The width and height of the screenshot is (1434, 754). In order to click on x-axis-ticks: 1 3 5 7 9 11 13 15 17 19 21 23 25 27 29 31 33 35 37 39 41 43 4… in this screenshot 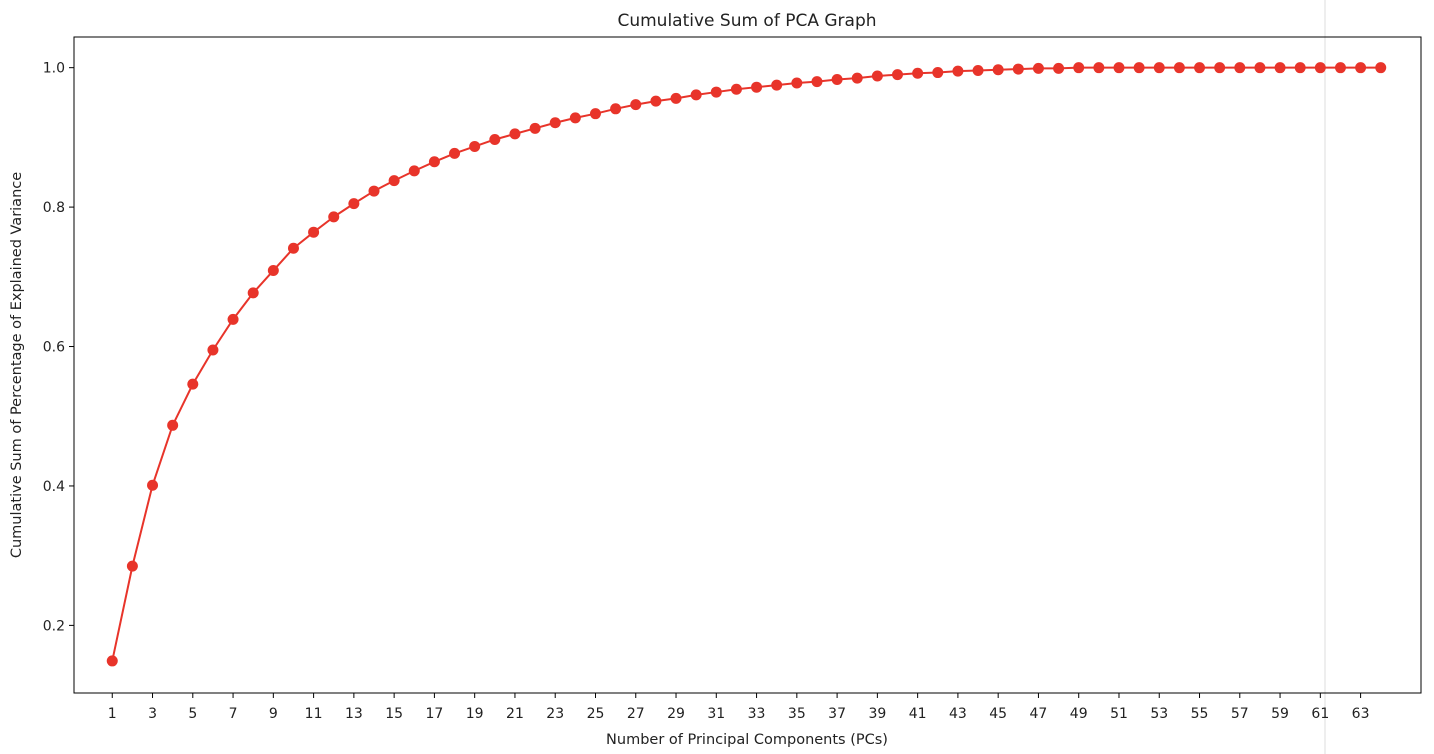, I will do `click(739, 707)`.